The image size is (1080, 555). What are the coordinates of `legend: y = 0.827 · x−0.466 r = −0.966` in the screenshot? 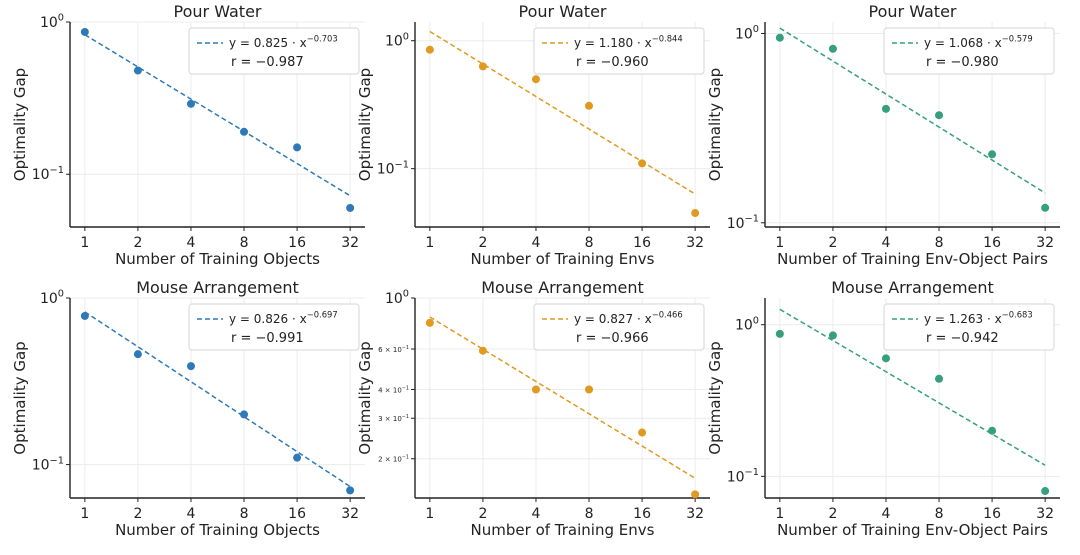 It's located at (619, 327).